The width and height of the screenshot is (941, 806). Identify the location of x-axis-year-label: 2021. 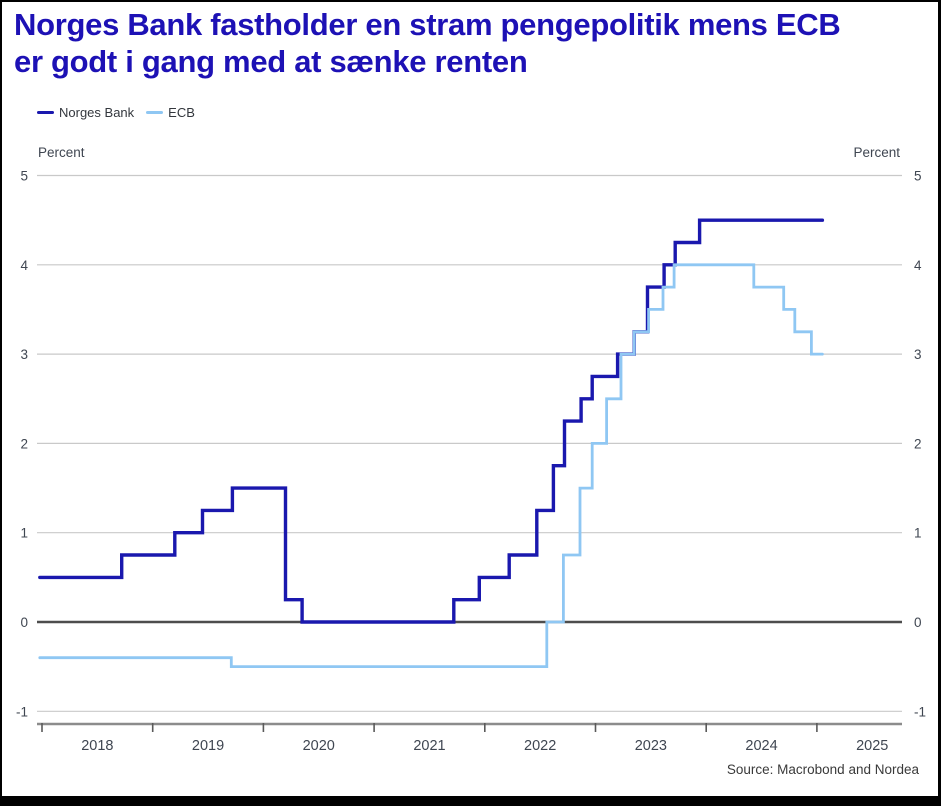
(429, 746).